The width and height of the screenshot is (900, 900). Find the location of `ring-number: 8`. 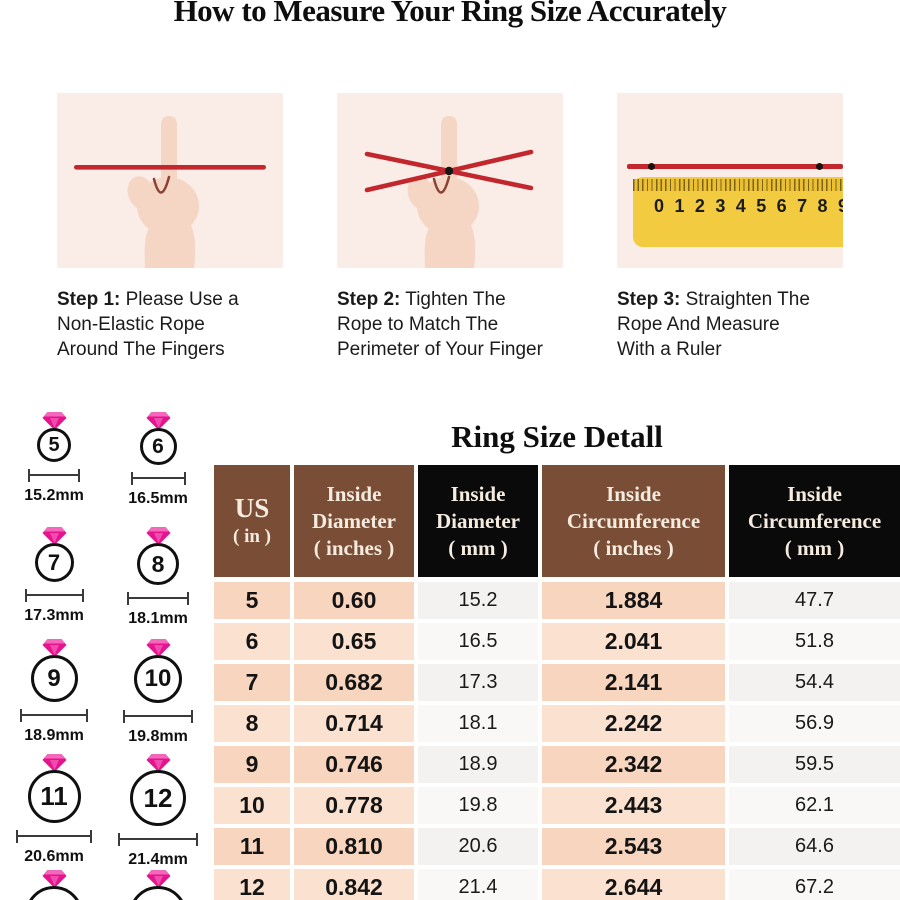

ring-number: 8 is located at coordinates (158, 564).